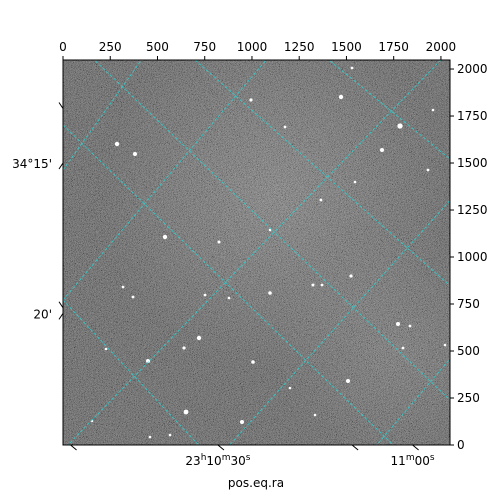  I want to click on top-tick-label: 250, so click(110, 47).